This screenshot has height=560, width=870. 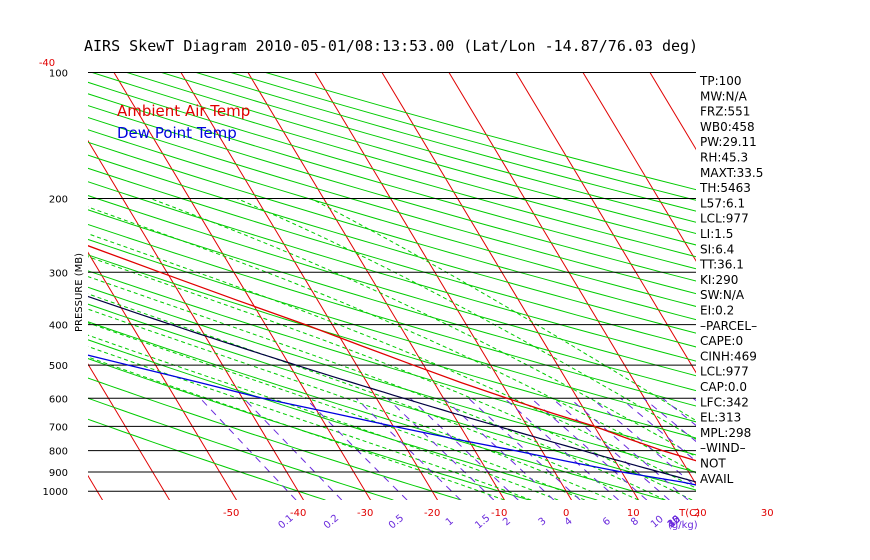 I want to click on index-label: TP:100, so click(x=720, y=81).